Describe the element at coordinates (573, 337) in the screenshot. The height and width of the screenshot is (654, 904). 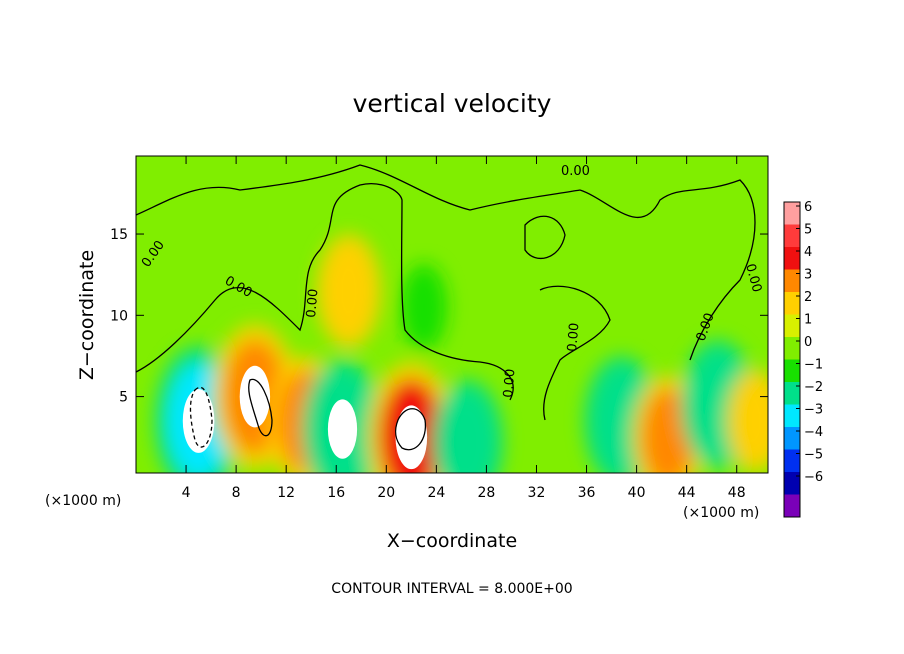
I see `contour-label-6: 0.00` at that location.